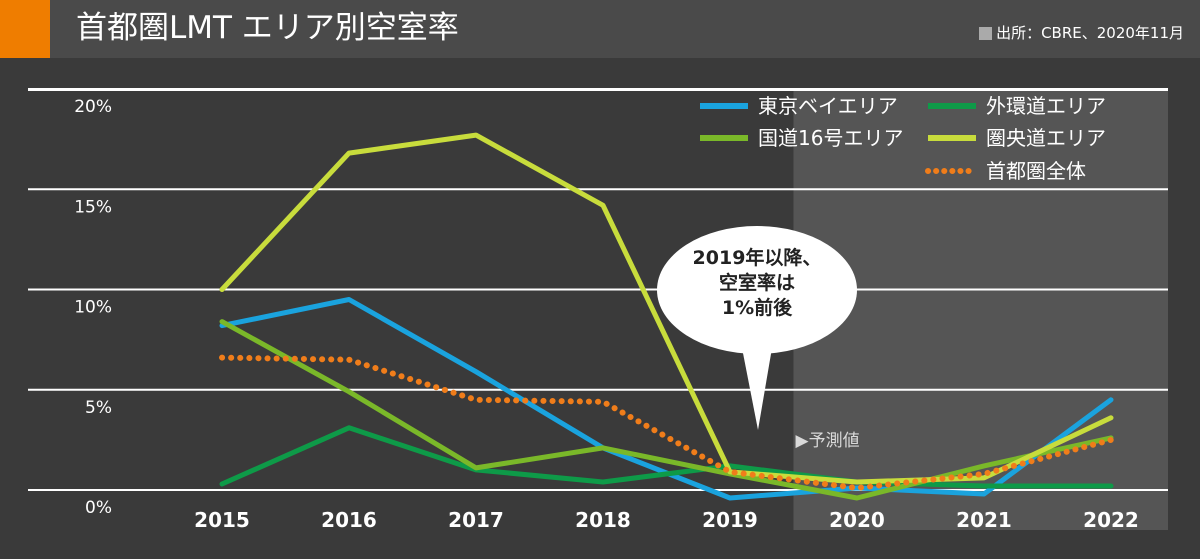  I want to click on callout-shape, so click(757, 290).